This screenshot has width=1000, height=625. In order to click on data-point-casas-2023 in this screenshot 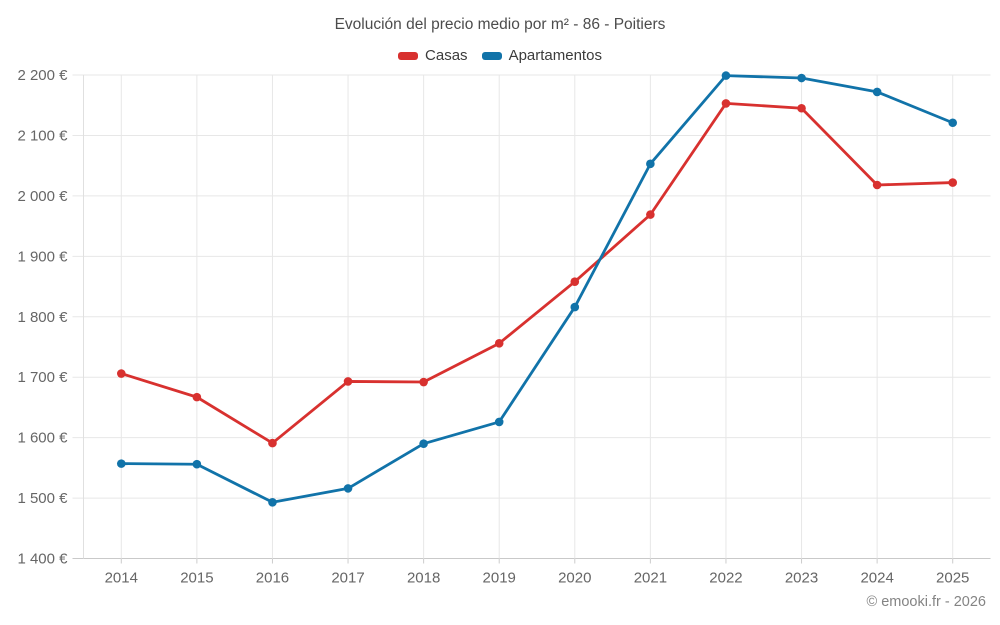, I will do `click(801, 108)`.